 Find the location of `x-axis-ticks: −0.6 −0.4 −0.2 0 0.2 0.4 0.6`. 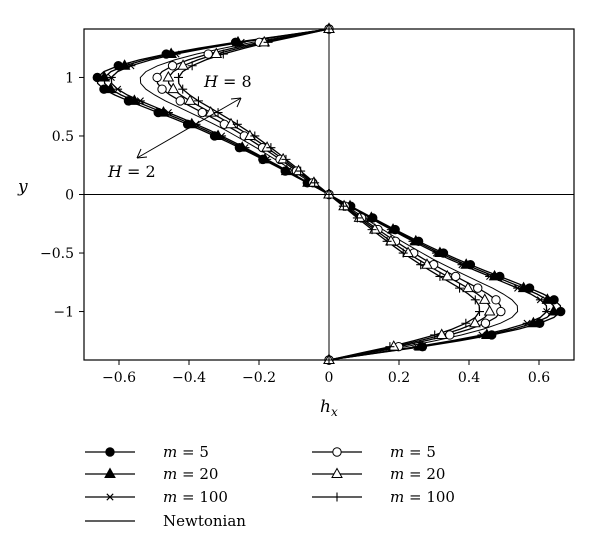

x-axis-ticks: −0.6 −0.4 −0.2 0 0.2 0.4 0.6 is located at coordinates (326, 373).